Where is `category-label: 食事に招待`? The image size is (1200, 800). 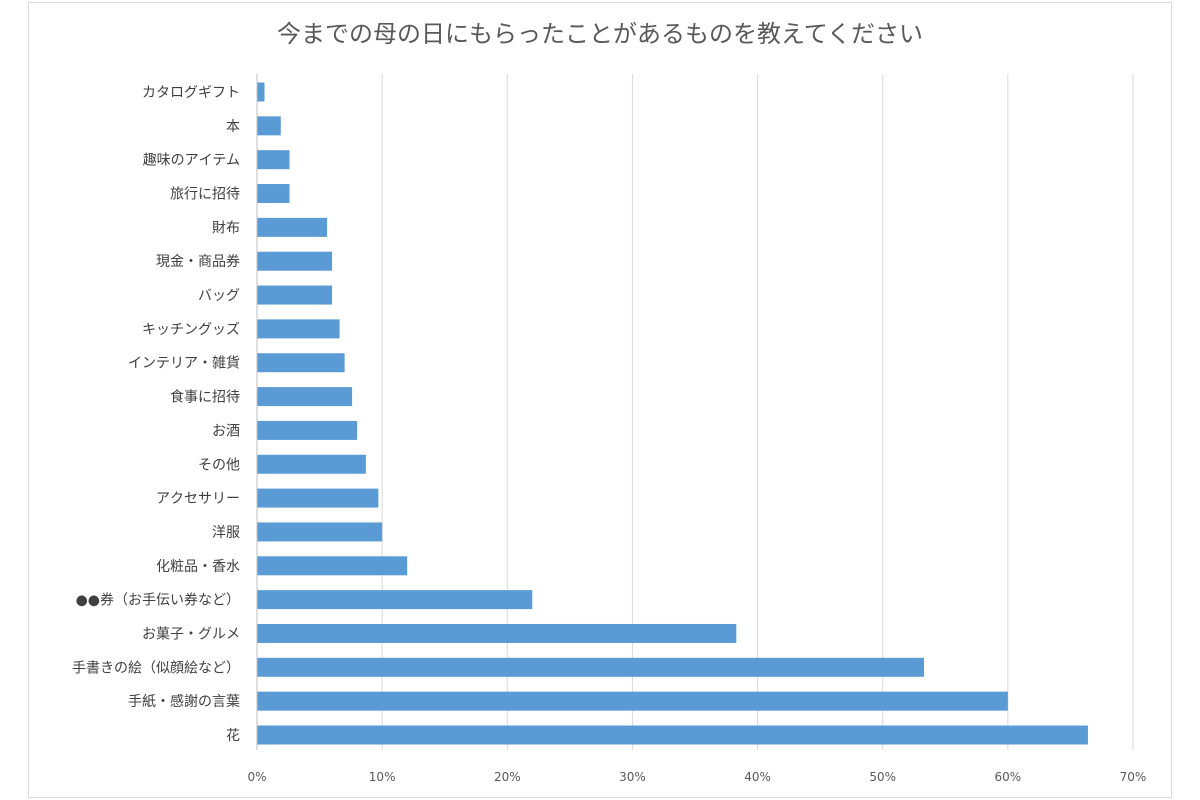 category-label: 食事に招待 is located at coordinates (205, 397).